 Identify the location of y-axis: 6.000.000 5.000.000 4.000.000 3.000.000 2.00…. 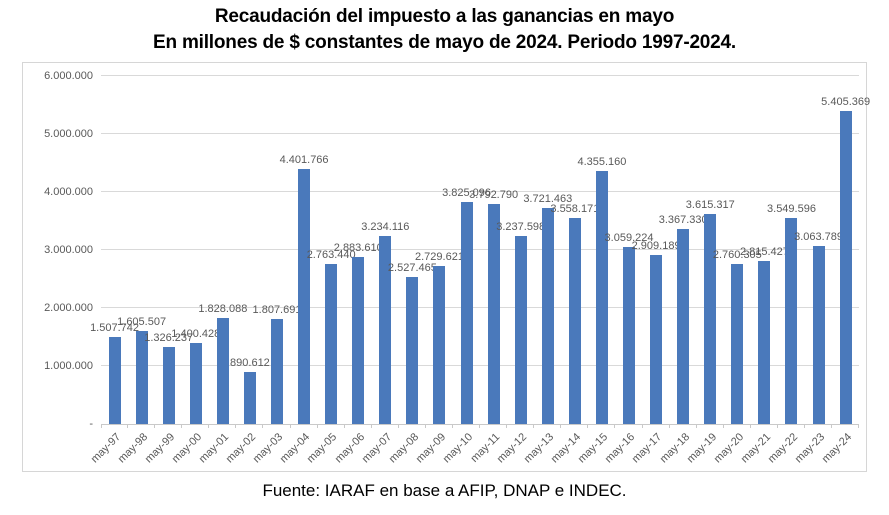
(58, 250).